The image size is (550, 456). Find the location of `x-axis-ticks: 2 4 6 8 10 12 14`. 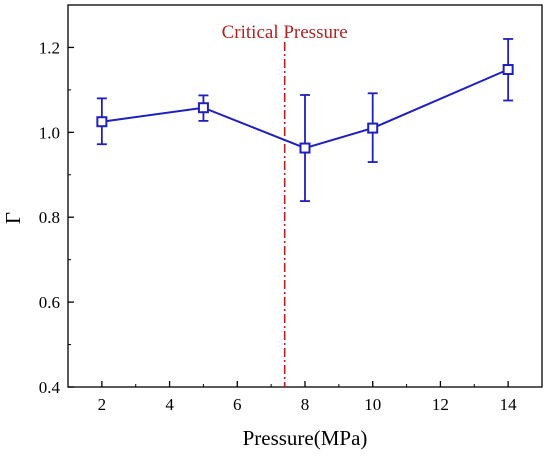

x-axis-ticks: 2 4 6 8 10 12 14 is located at coordinates (305, 397).